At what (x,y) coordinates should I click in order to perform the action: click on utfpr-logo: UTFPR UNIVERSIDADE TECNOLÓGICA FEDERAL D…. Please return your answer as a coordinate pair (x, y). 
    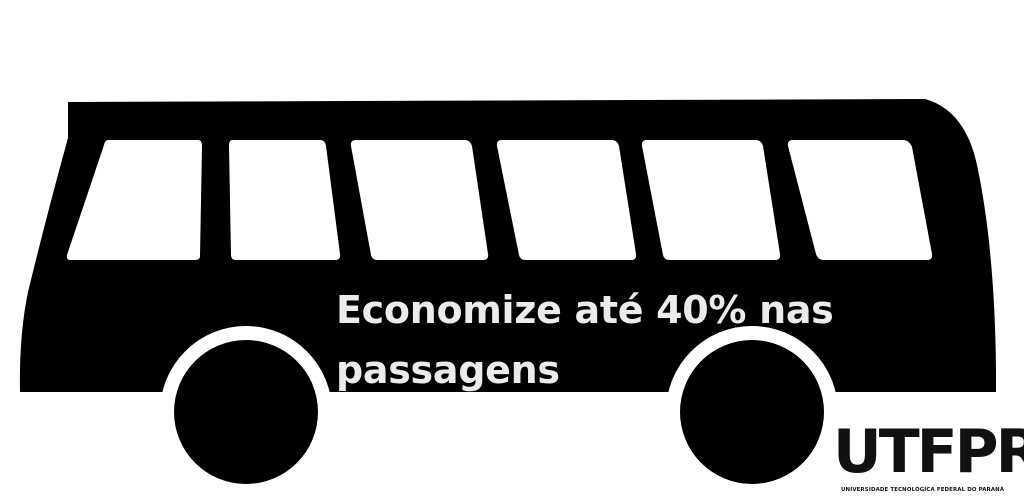
    Looking at the image, I should click on (928, 459).